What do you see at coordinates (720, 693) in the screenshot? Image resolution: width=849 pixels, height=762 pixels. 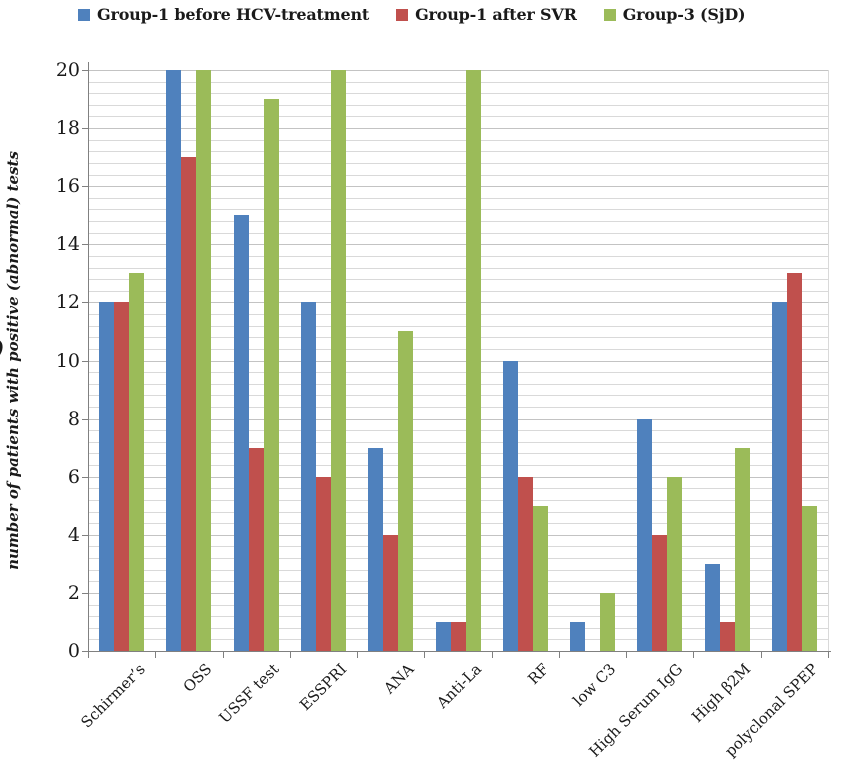 I see `x-category-label: High β2M` at bounding box center [720, 693].